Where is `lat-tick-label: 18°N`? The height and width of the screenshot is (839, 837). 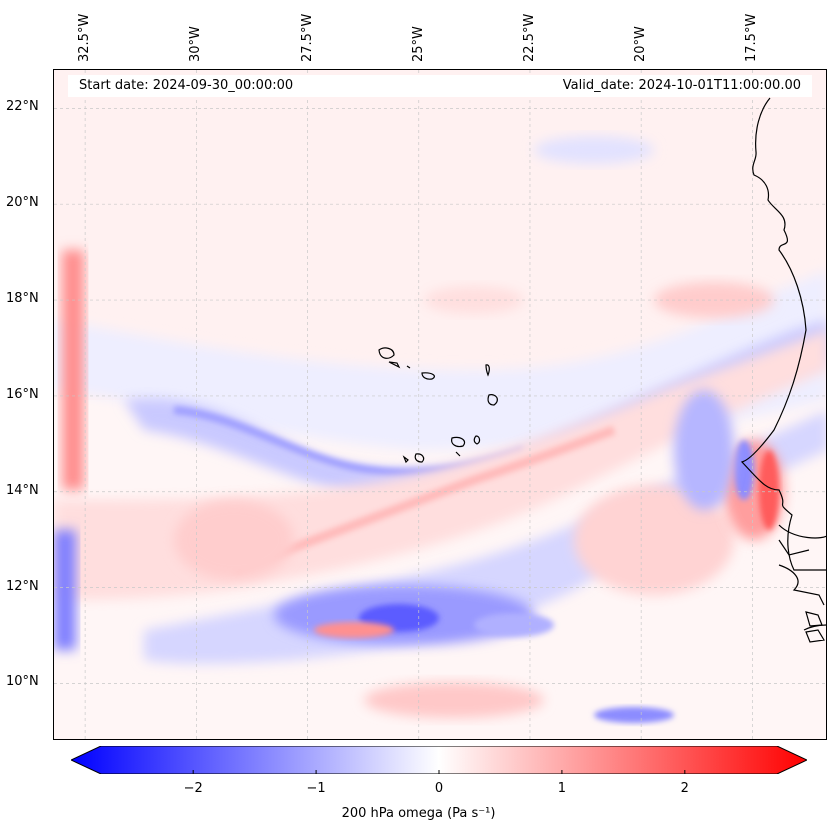 lat-tick-label: 18°N is located at coordinates (22, 299).